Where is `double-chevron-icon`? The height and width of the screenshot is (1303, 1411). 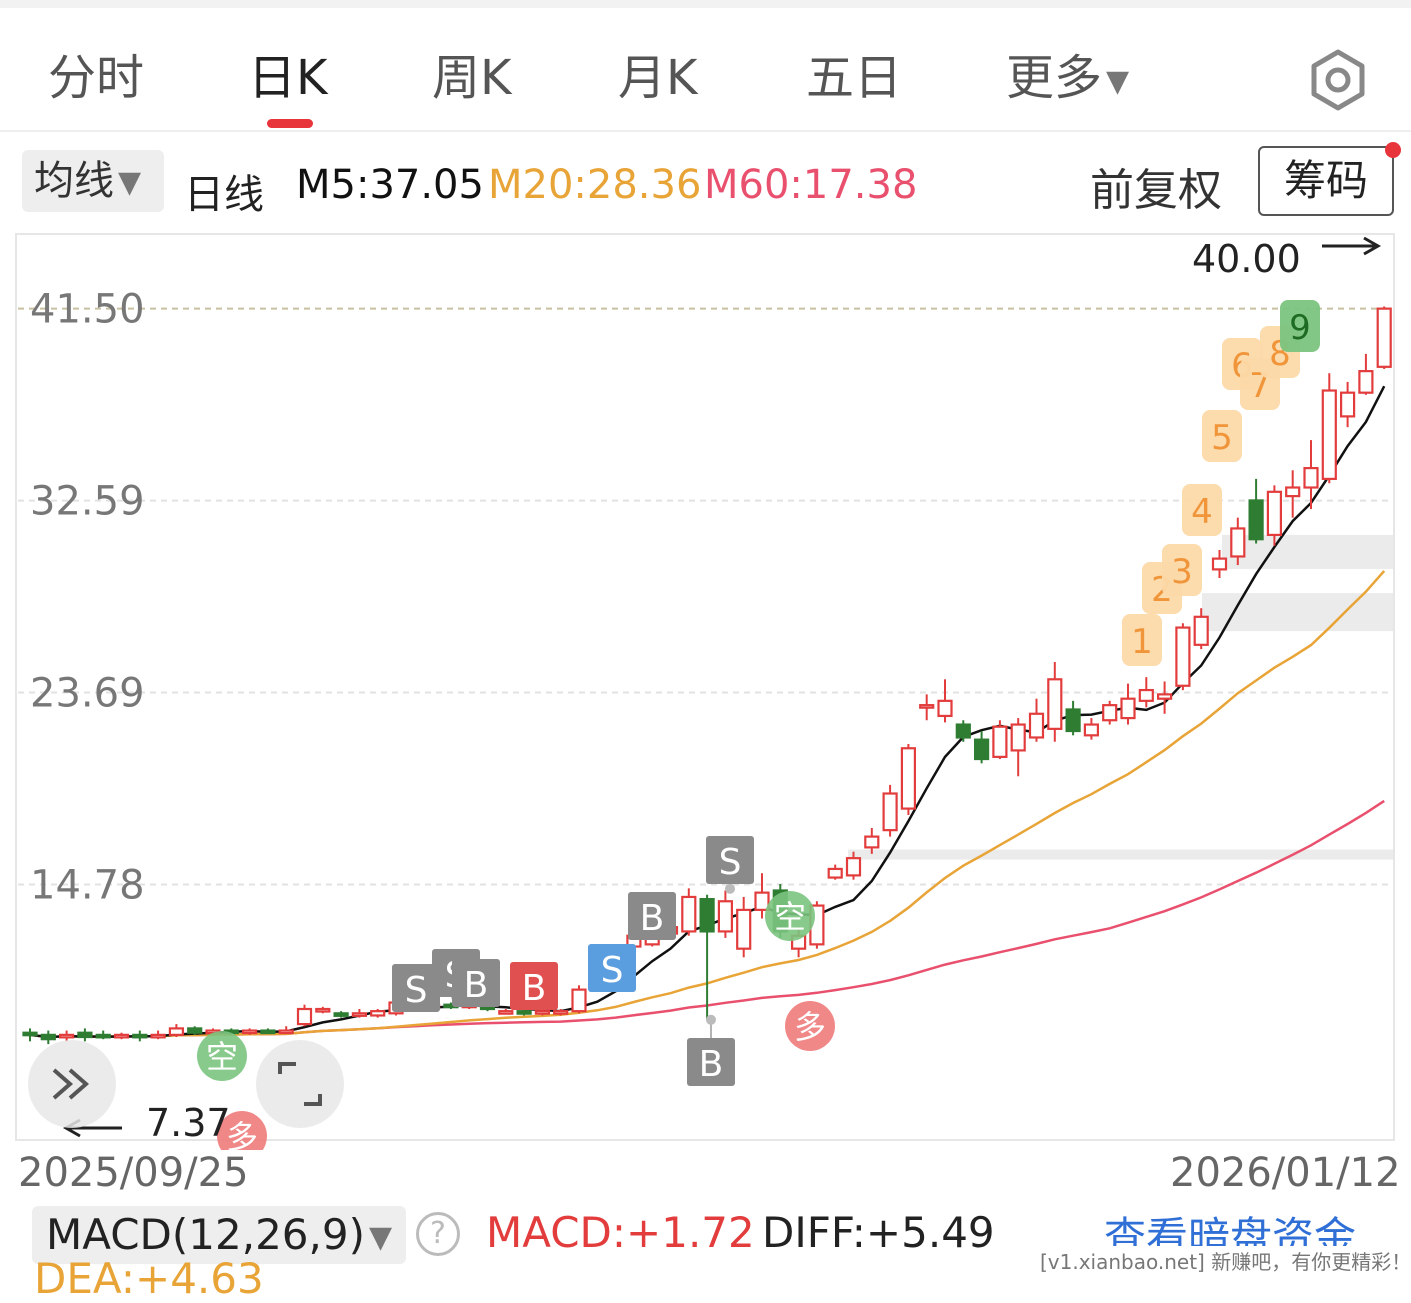
double-chevron-icon is located at coordinates (71, 1084).